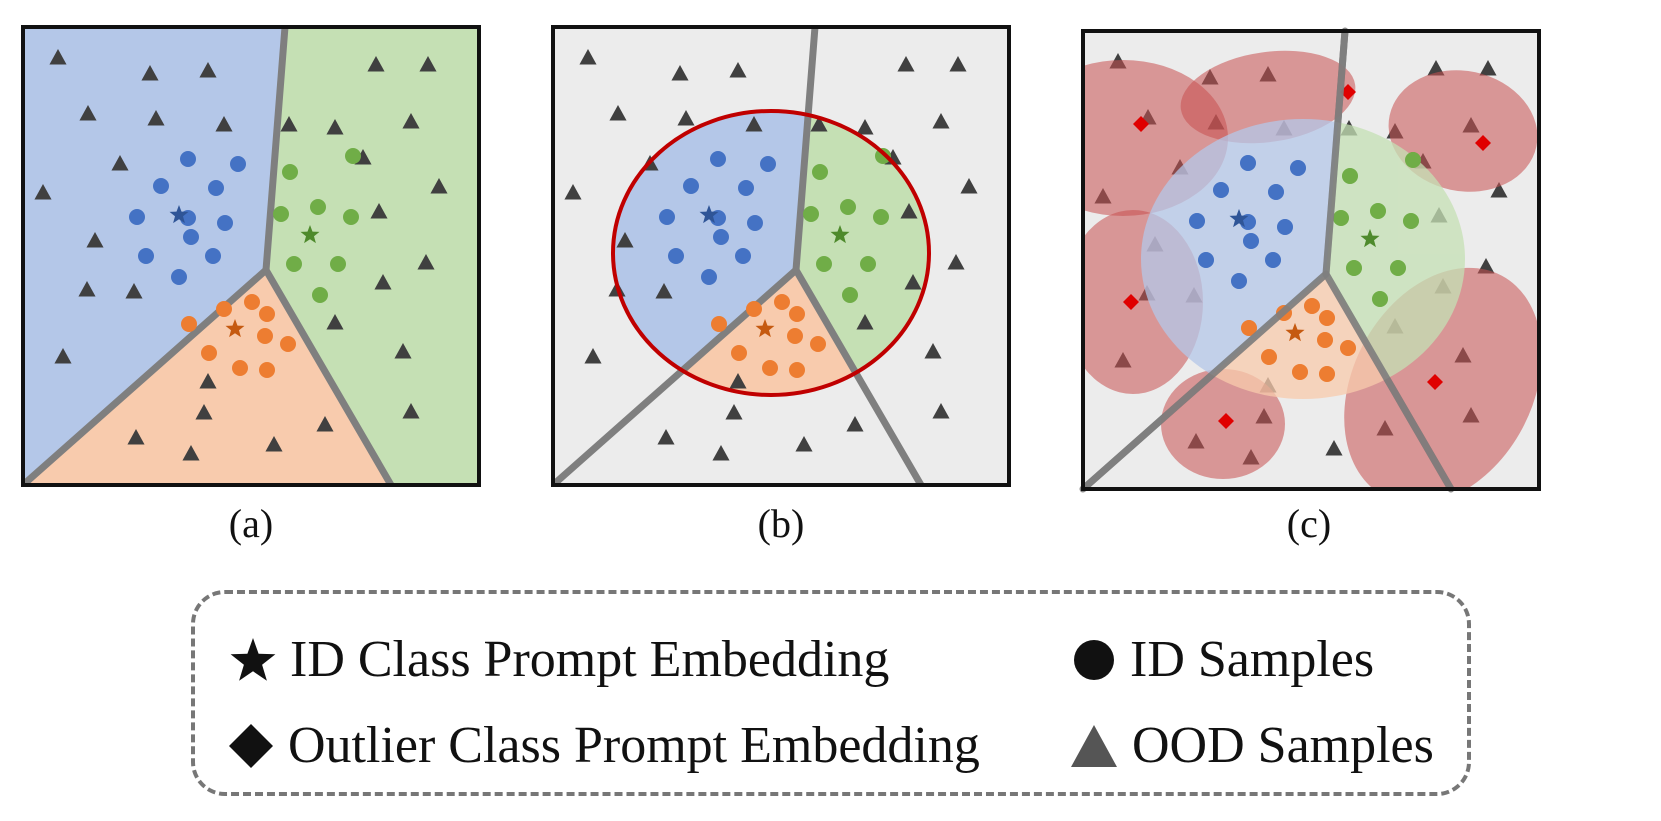 This screenshot has height=821, width=1661. I want to click on star-icon, so click(253, 659).